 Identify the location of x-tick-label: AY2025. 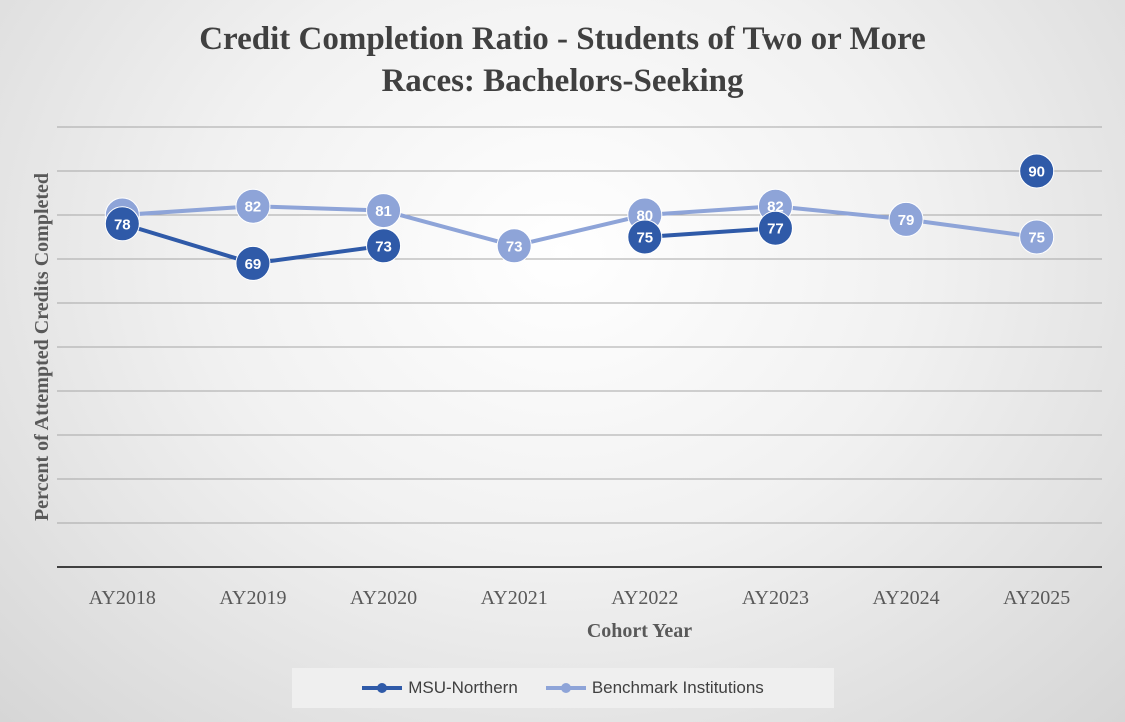
(1036, 598).